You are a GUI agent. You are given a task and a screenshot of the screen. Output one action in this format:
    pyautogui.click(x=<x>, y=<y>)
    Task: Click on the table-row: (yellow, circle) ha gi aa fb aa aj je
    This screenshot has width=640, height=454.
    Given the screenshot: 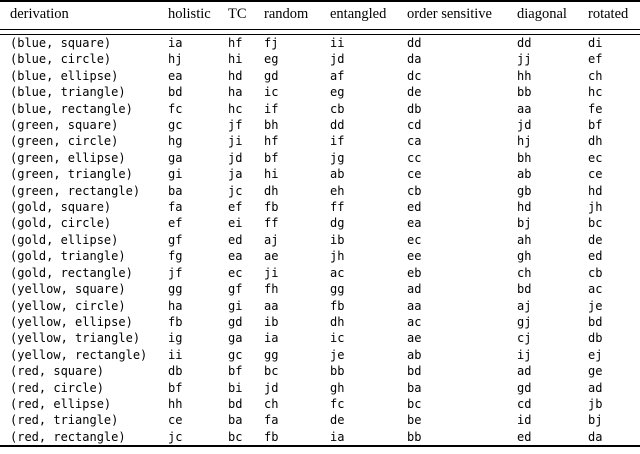 What is the action you would take?
    pyautogui.click(x=320, y=306)
    